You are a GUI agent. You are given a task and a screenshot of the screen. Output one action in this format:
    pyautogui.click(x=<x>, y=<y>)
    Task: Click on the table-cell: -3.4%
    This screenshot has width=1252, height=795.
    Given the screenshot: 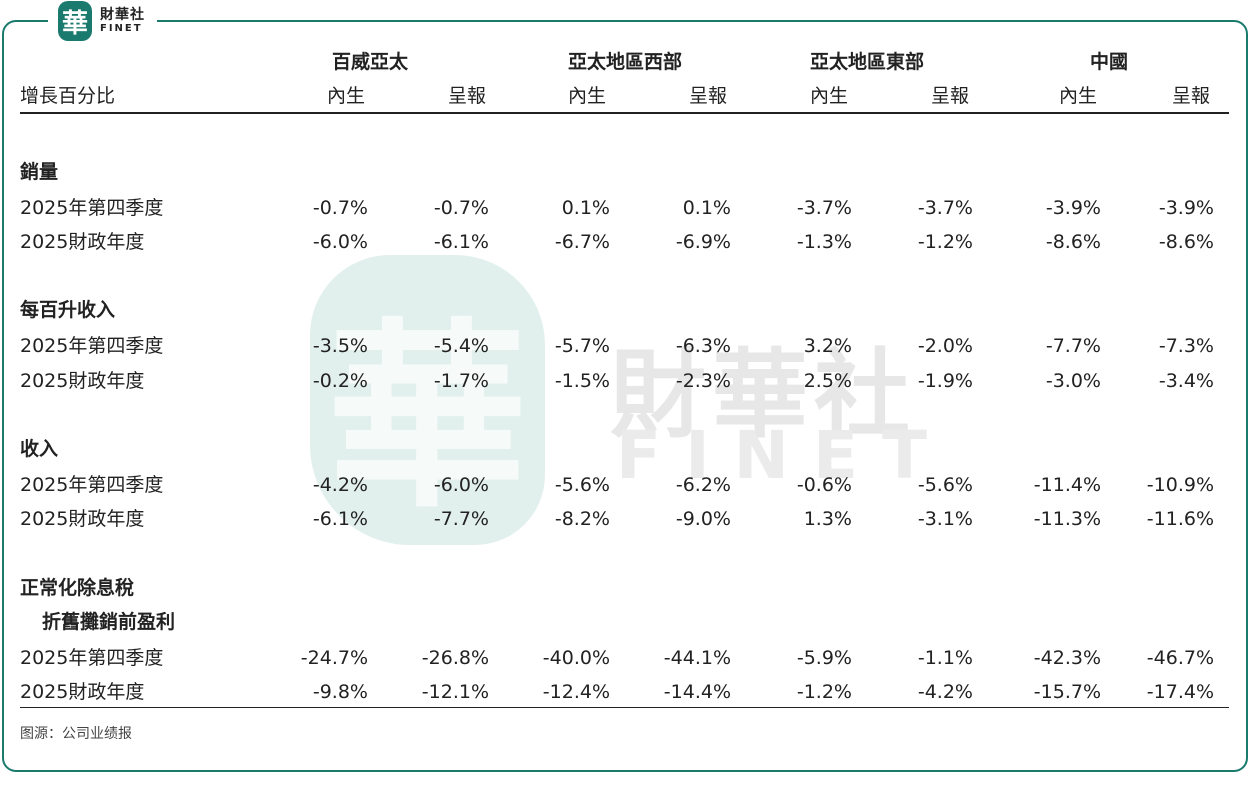 What is the action you would take?
    pyautogui.click(x=1186, y=381)
    